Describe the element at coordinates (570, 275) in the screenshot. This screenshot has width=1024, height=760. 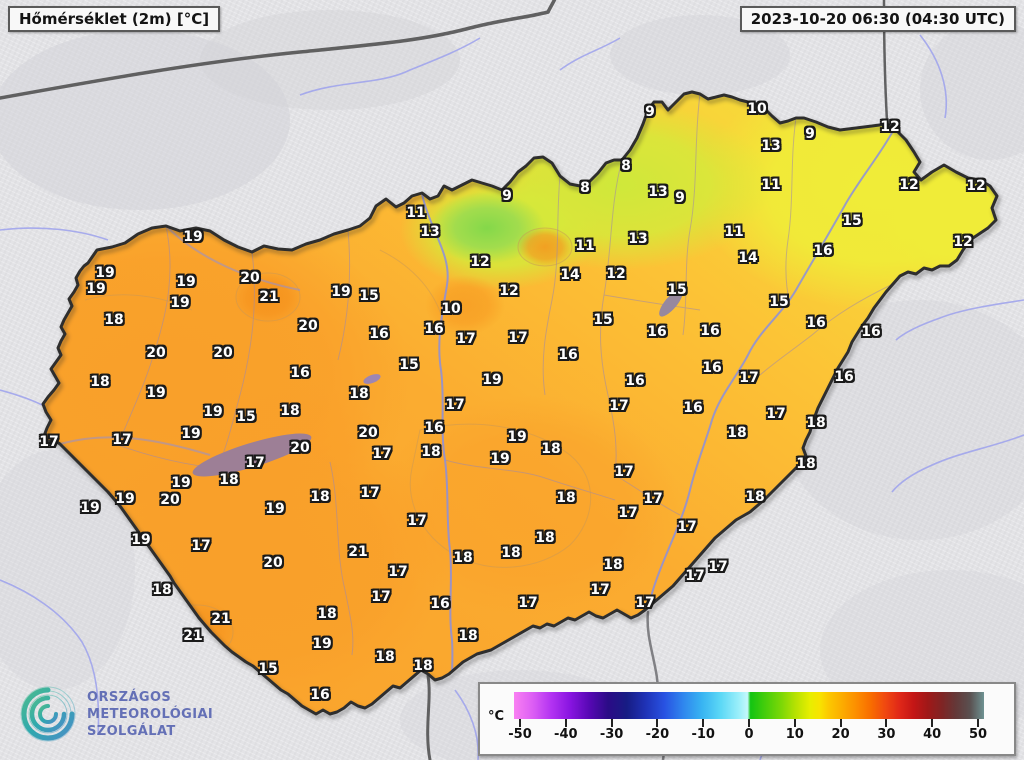
I see `station-temp-label: 14` at that location.